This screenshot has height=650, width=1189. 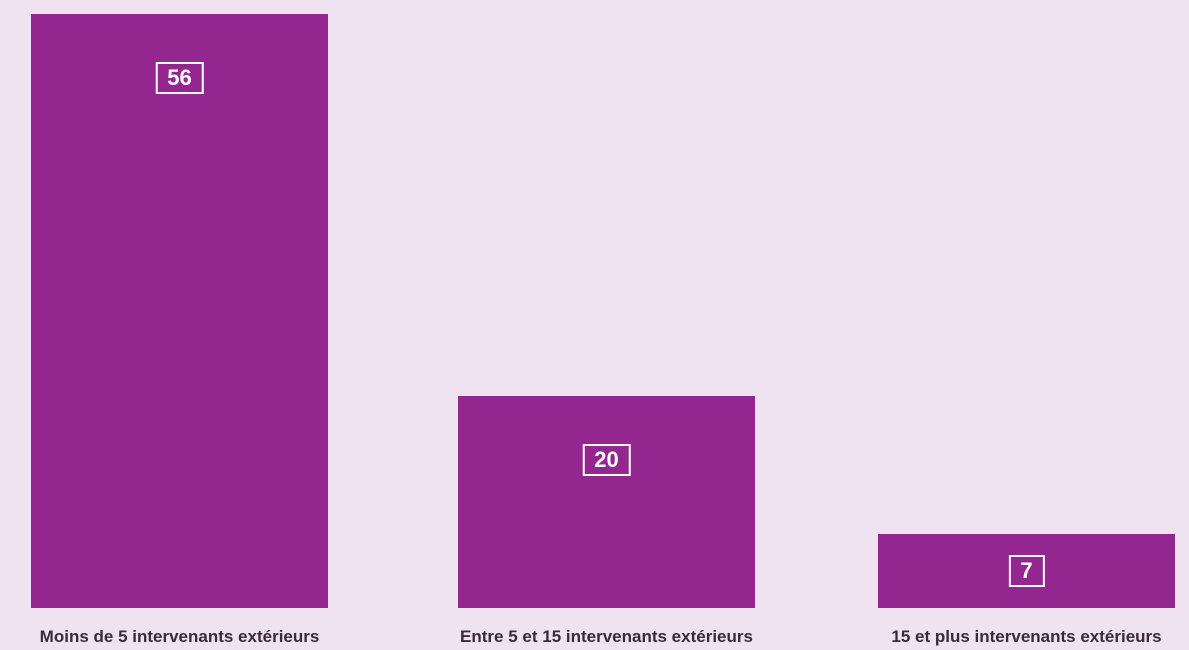 I want to click on data-label: 7, so click(x=1026, y=570).